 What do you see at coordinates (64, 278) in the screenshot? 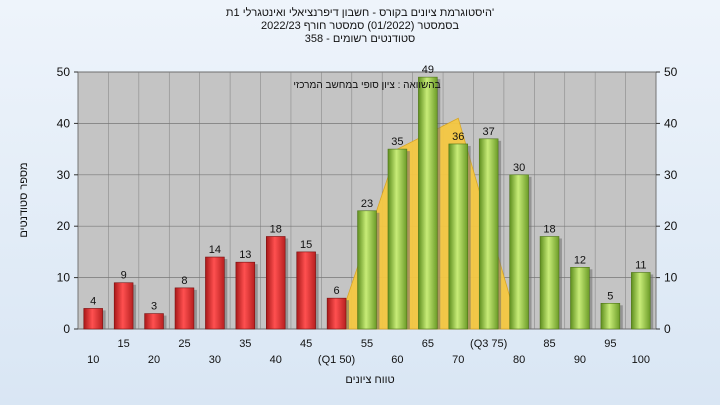
I see `y-tick-label-left: 10` at bounding box center [64, 278].